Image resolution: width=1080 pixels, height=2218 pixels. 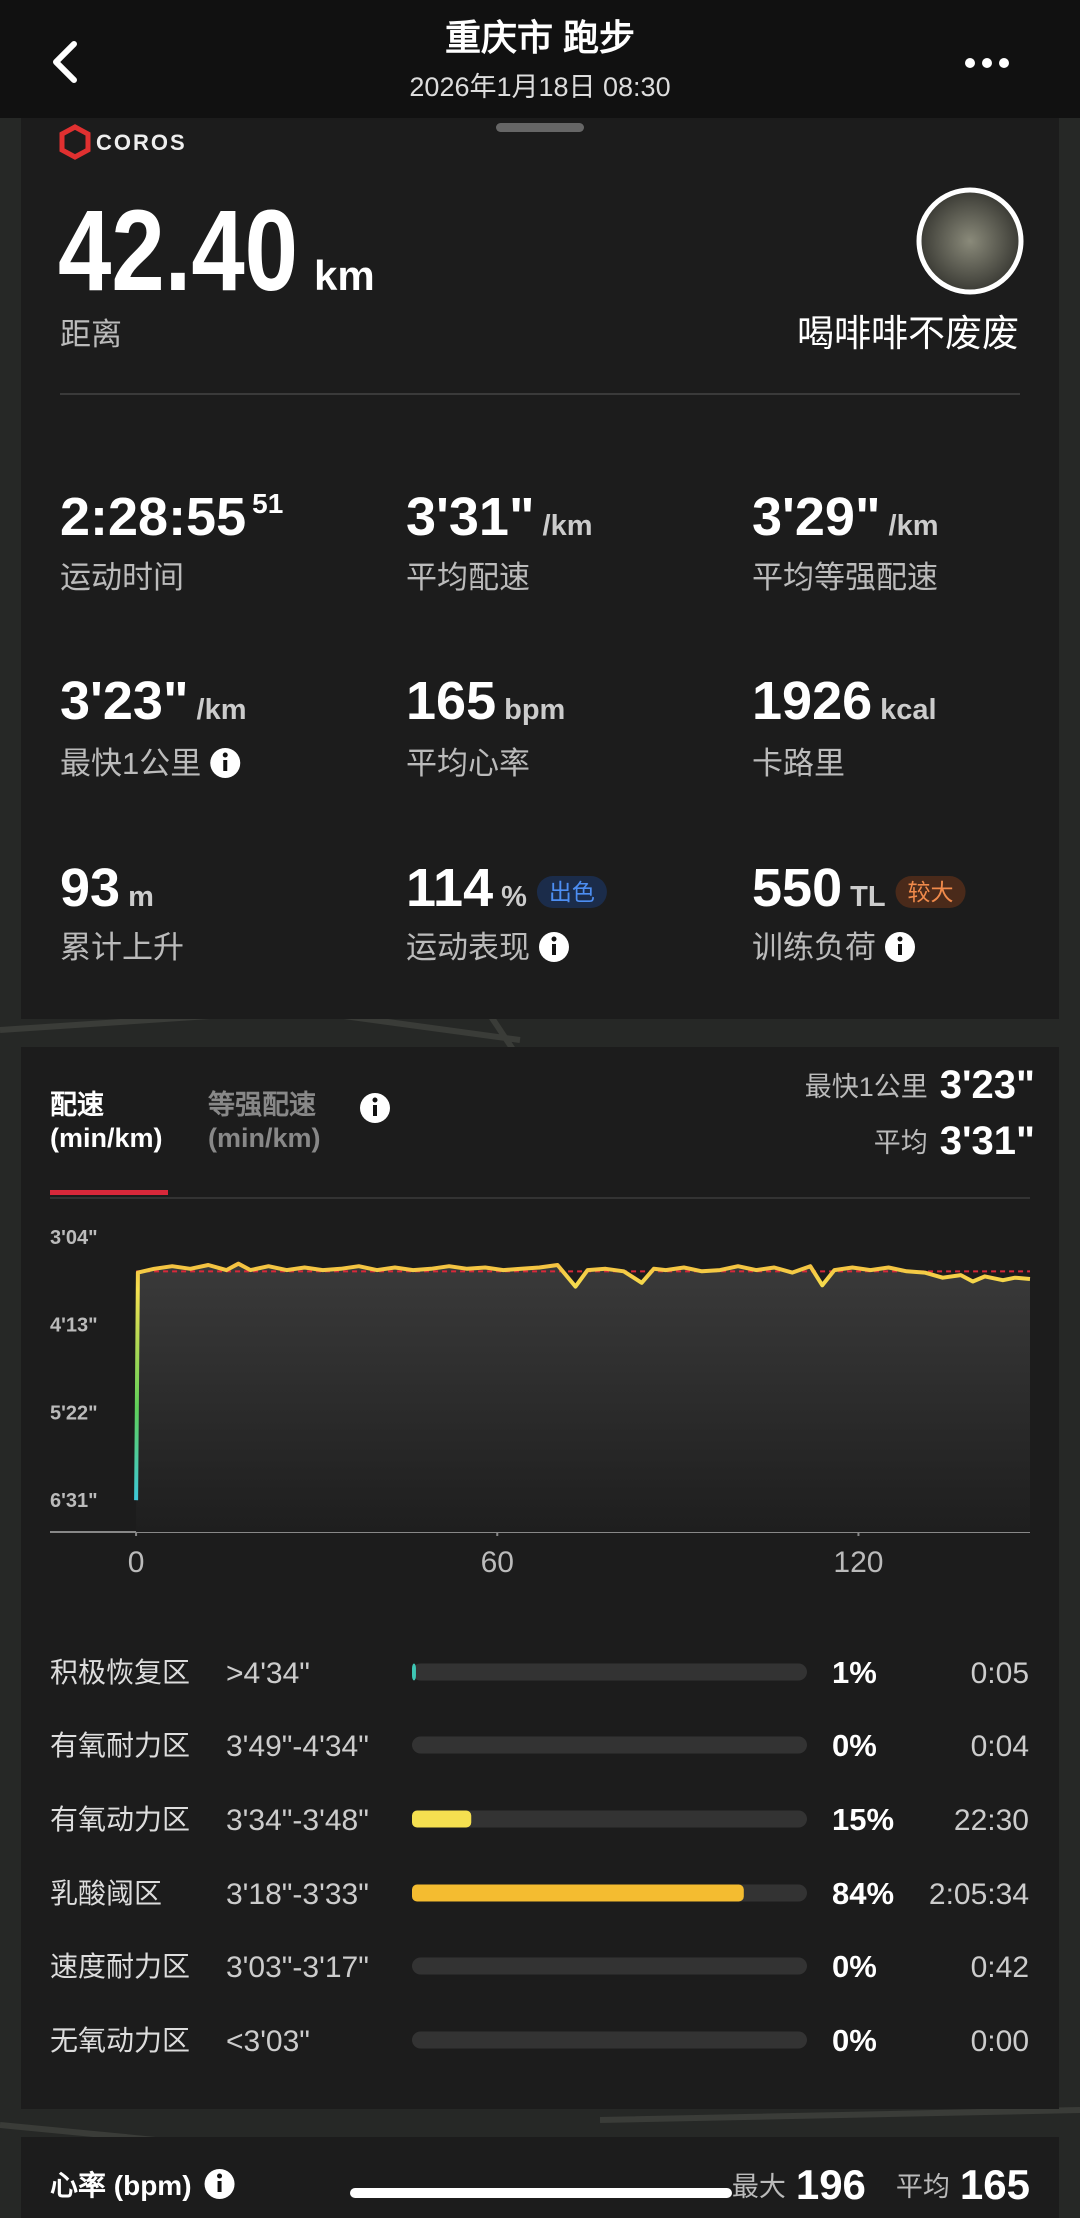 What do you see at coordinates (908, 710) in the screenshot?
I see `stat-unit: kcal` at bounding box center [908, 710].